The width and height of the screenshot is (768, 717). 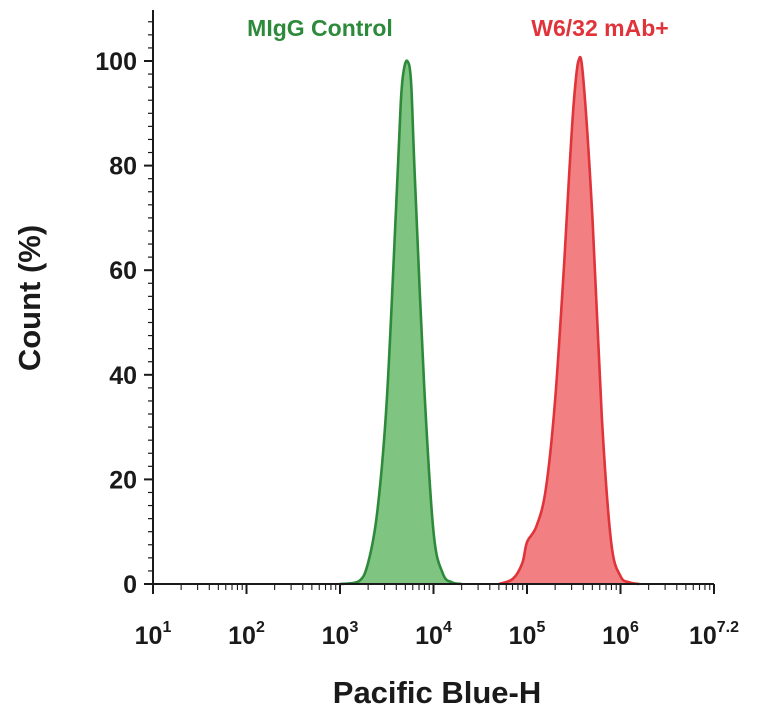 I want to click on x-axis-ticks: 10¹ 10² 10³ 10⁴ 10⁵ 10⁶ 107.2, so click(x=437, y=617).